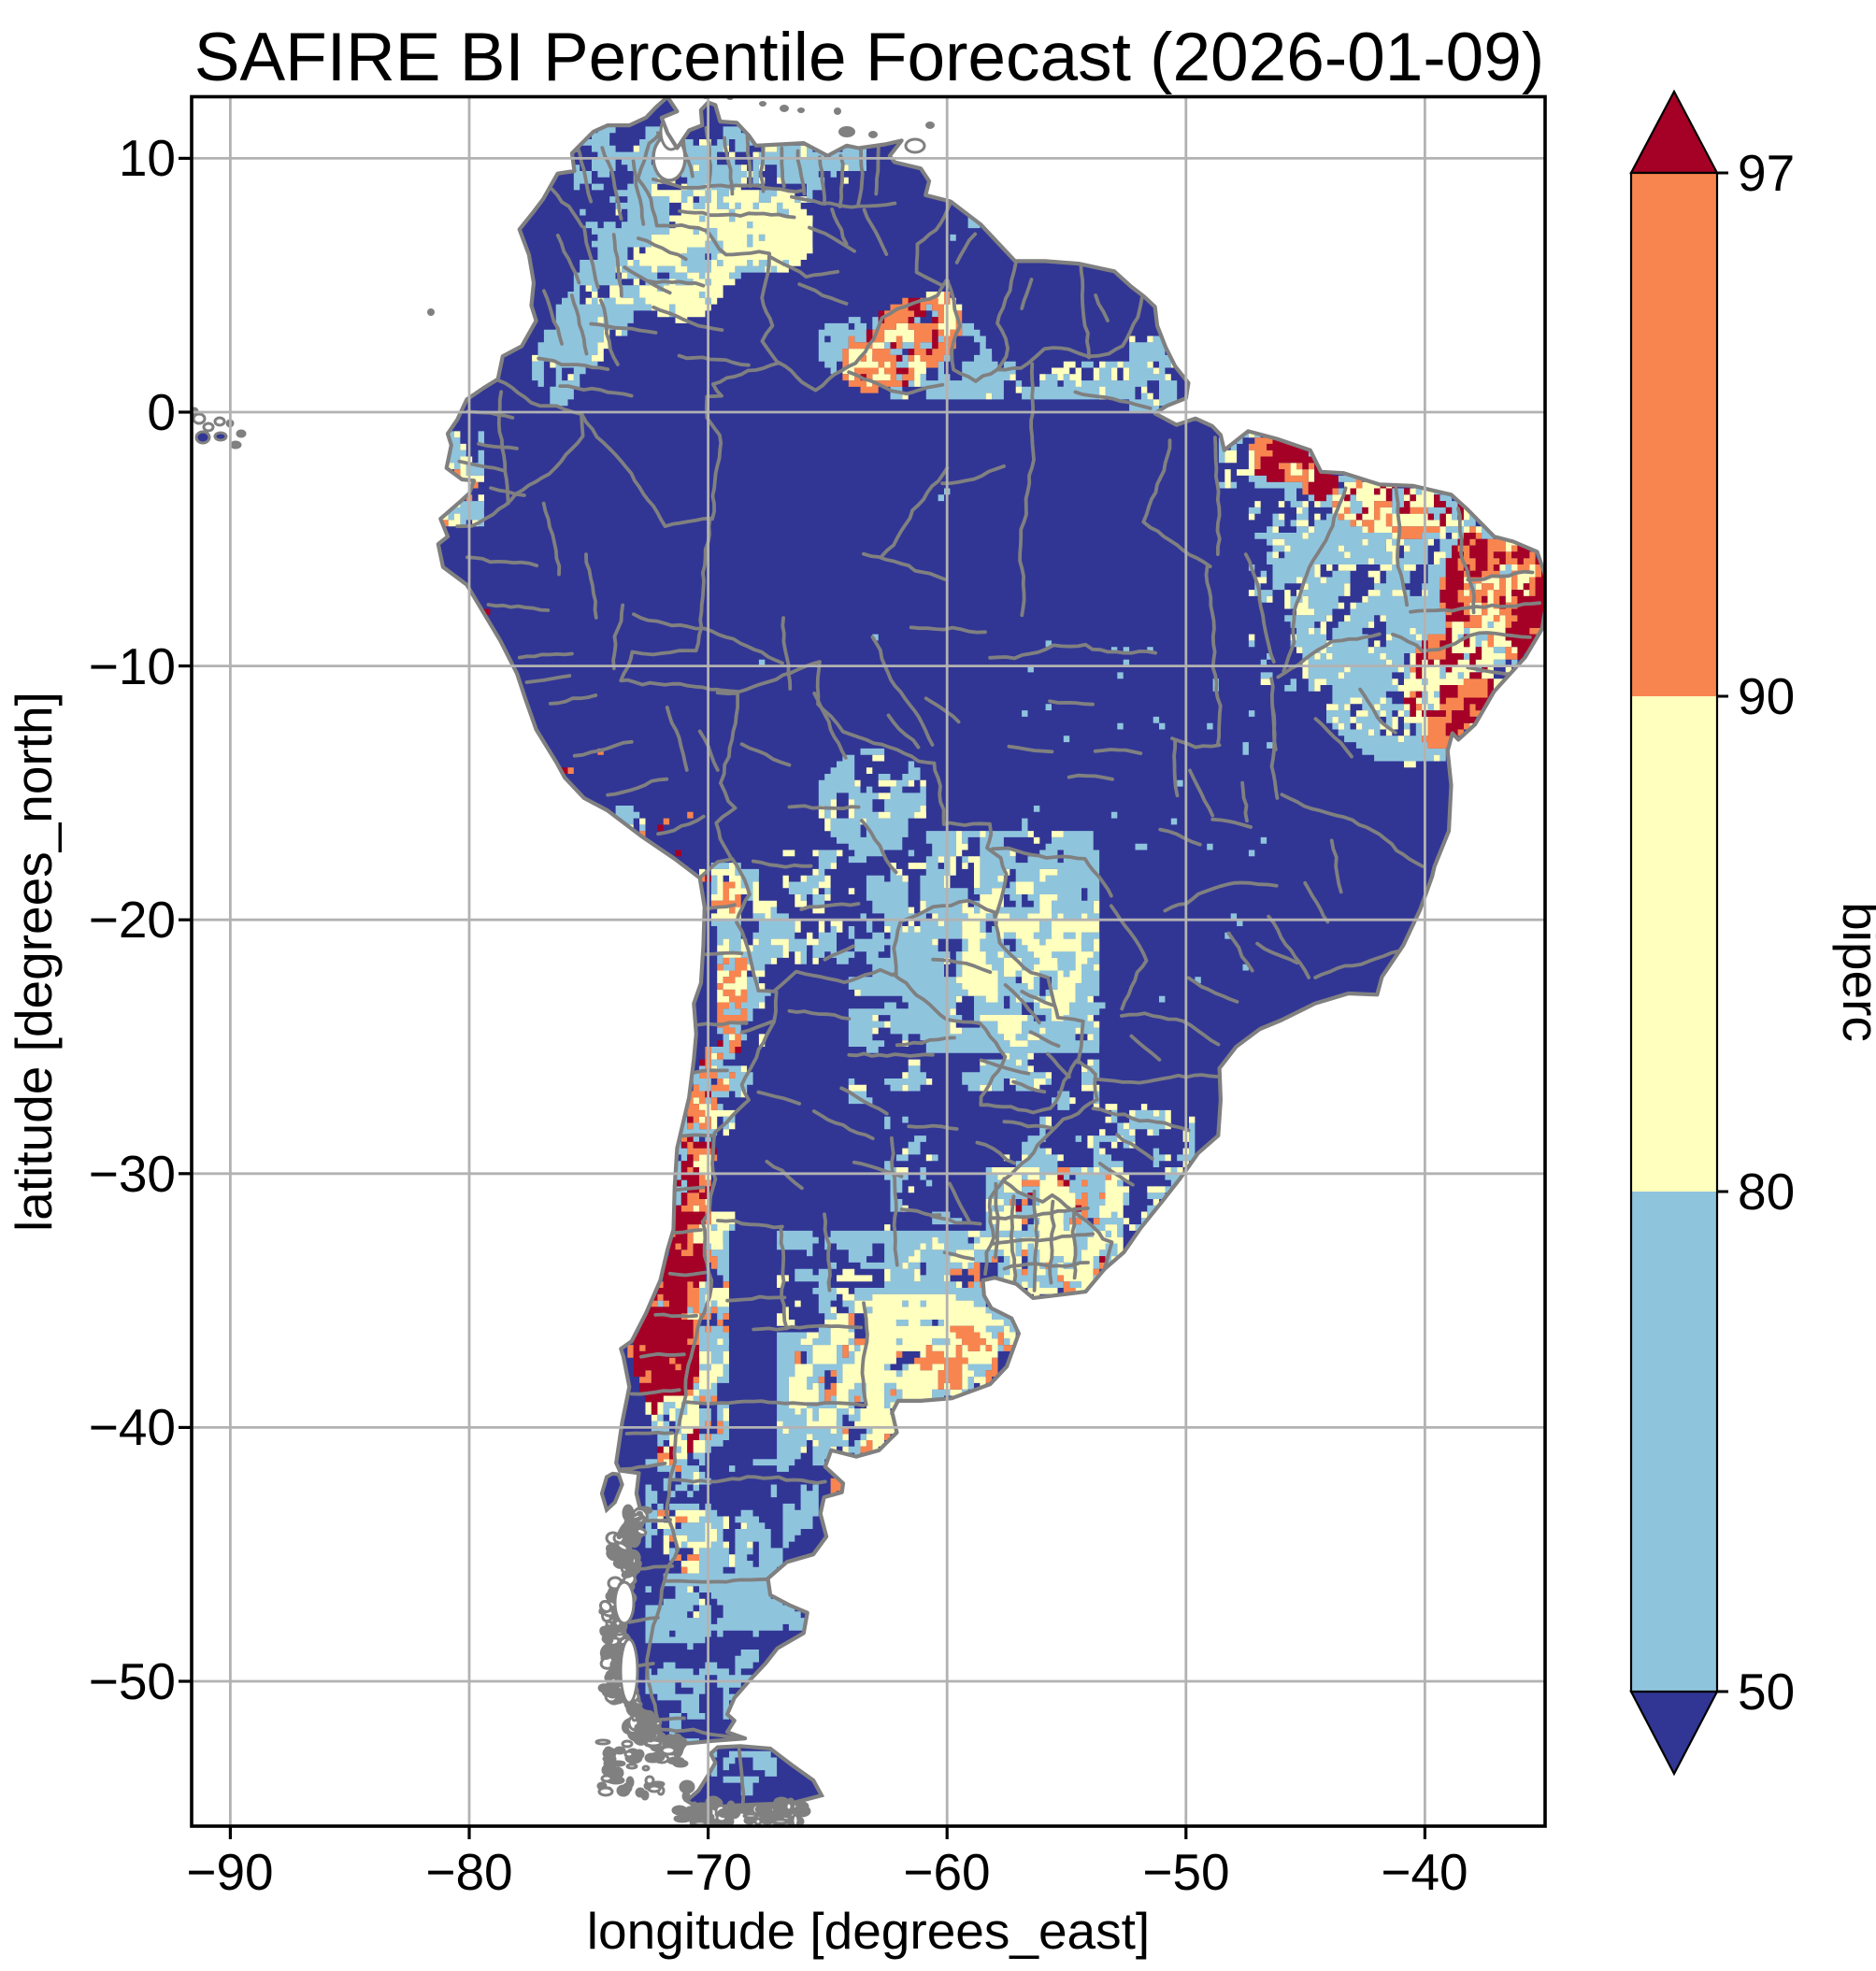  Describe the element at coordinates (230, 1872) in the screenshot. I see `svg-text: −90` at that location.